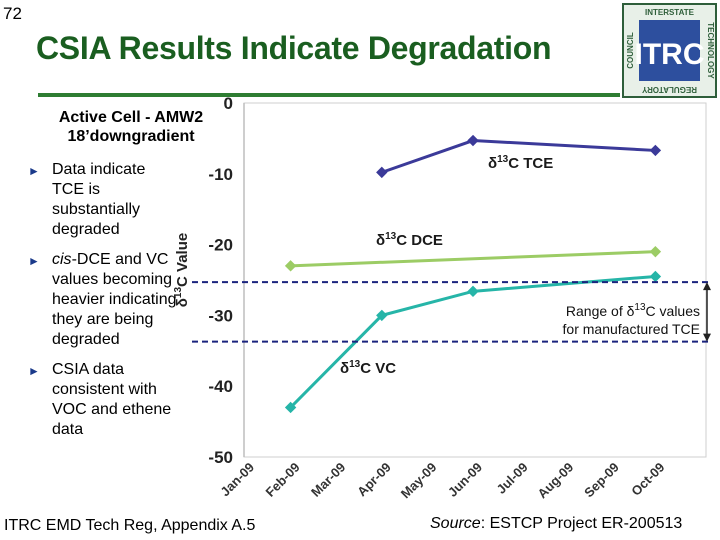 This screenshot has height=540, width=720. Describe the element at coordinates (520, 163) in the screenshot. I see `series-label-tce: δ13C TCE` at that location.